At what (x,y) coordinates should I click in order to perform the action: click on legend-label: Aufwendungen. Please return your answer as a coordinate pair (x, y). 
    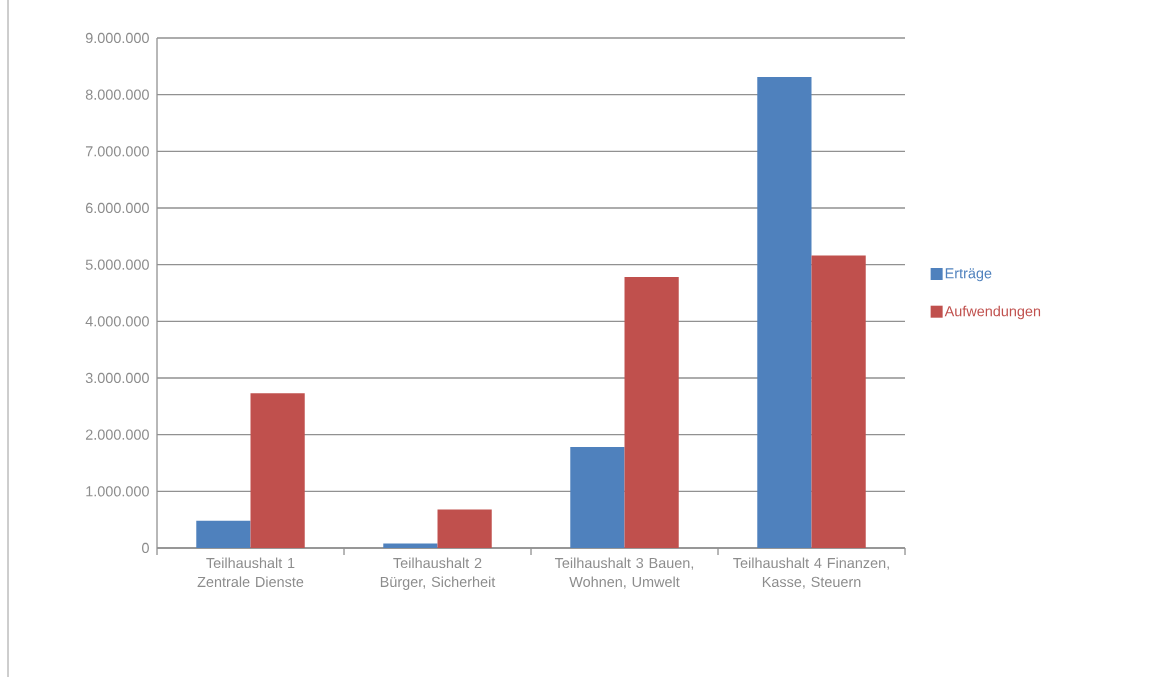
    Looking at the image, I should click on (992, 312).